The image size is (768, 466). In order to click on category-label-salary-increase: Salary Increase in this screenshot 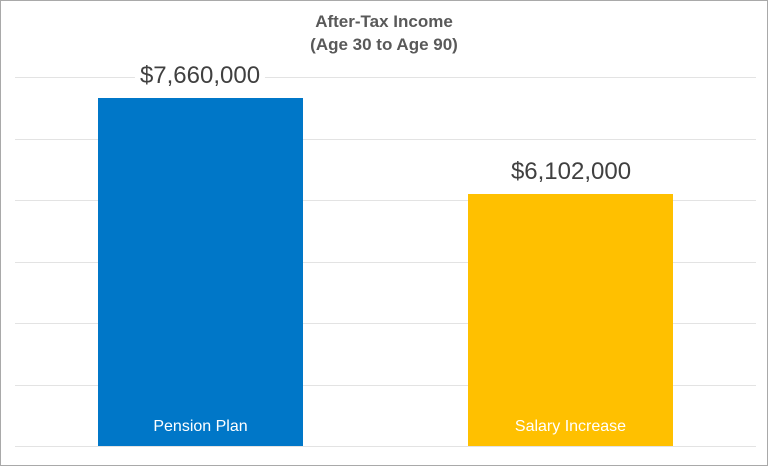, I will do `click(570, 426)`.